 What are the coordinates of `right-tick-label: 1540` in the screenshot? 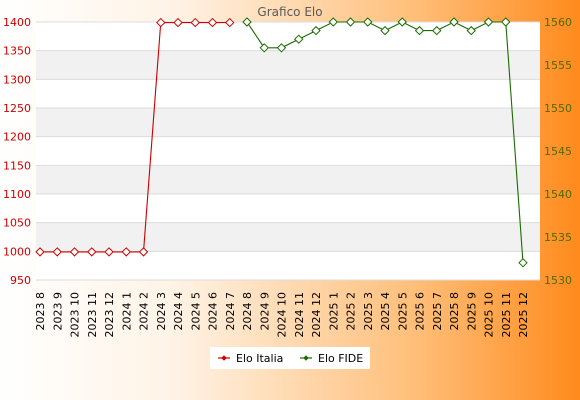 It's located at (558, 194).